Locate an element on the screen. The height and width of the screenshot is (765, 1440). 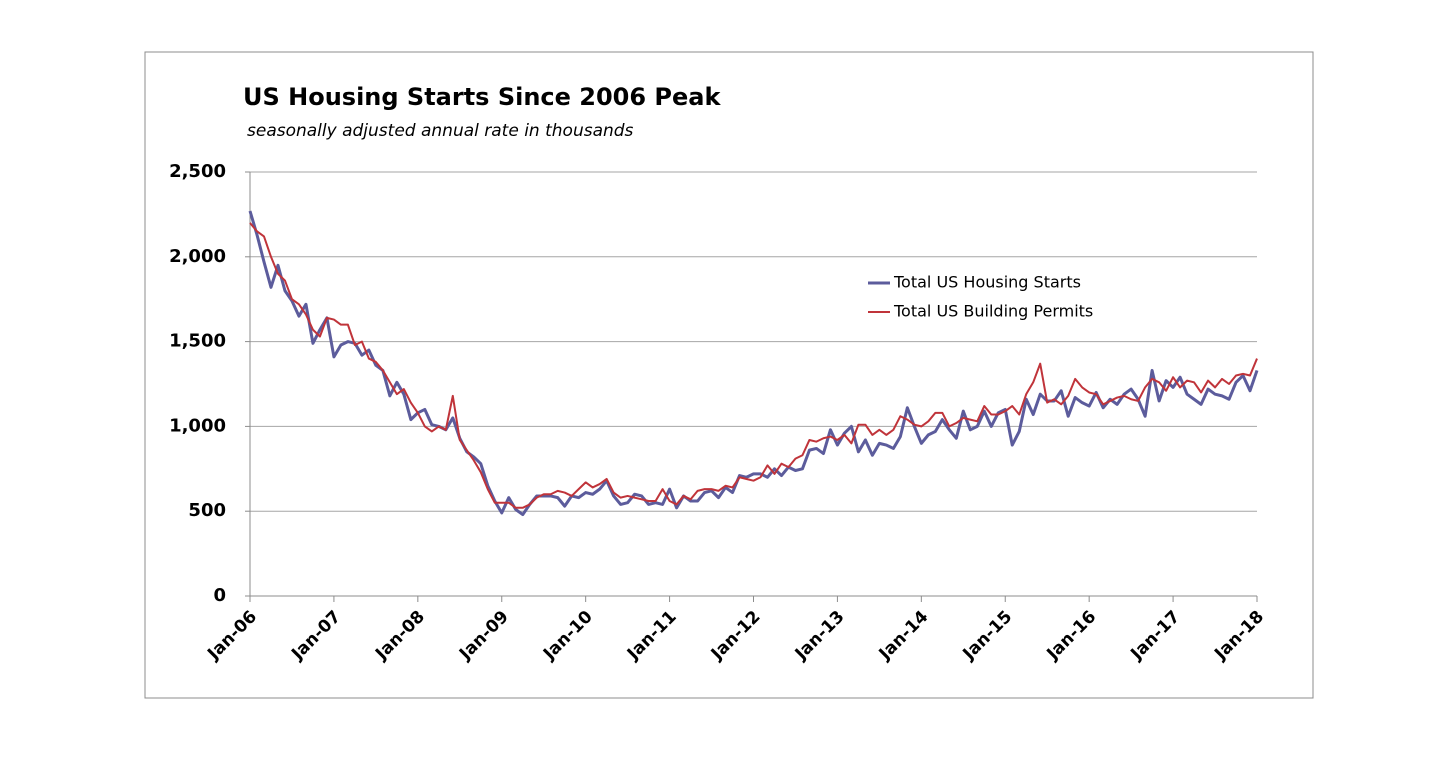
legend-label: Total US Housing Starts is located at coordinates (987, 282).